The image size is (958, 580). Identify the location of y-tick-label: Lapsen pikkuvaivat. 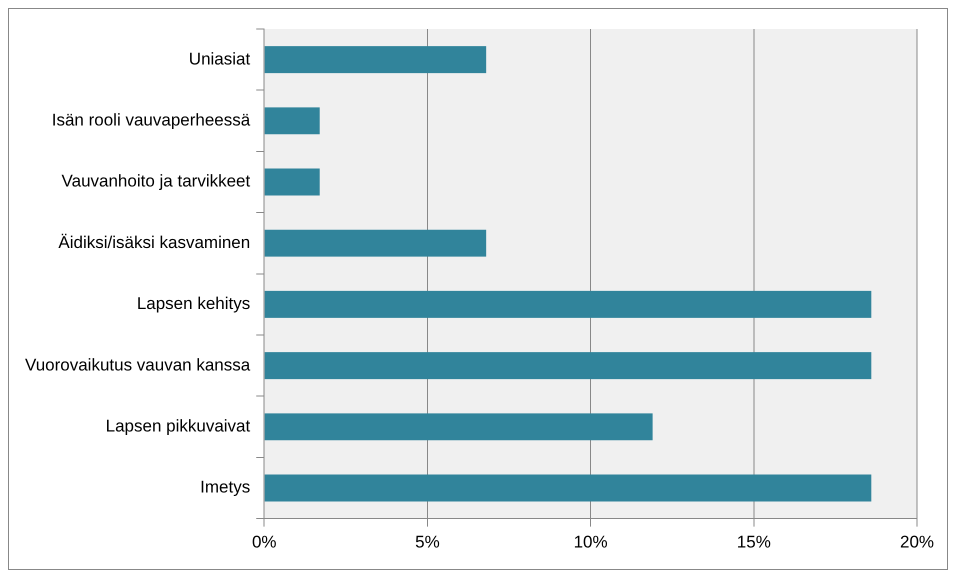
(178, 426).